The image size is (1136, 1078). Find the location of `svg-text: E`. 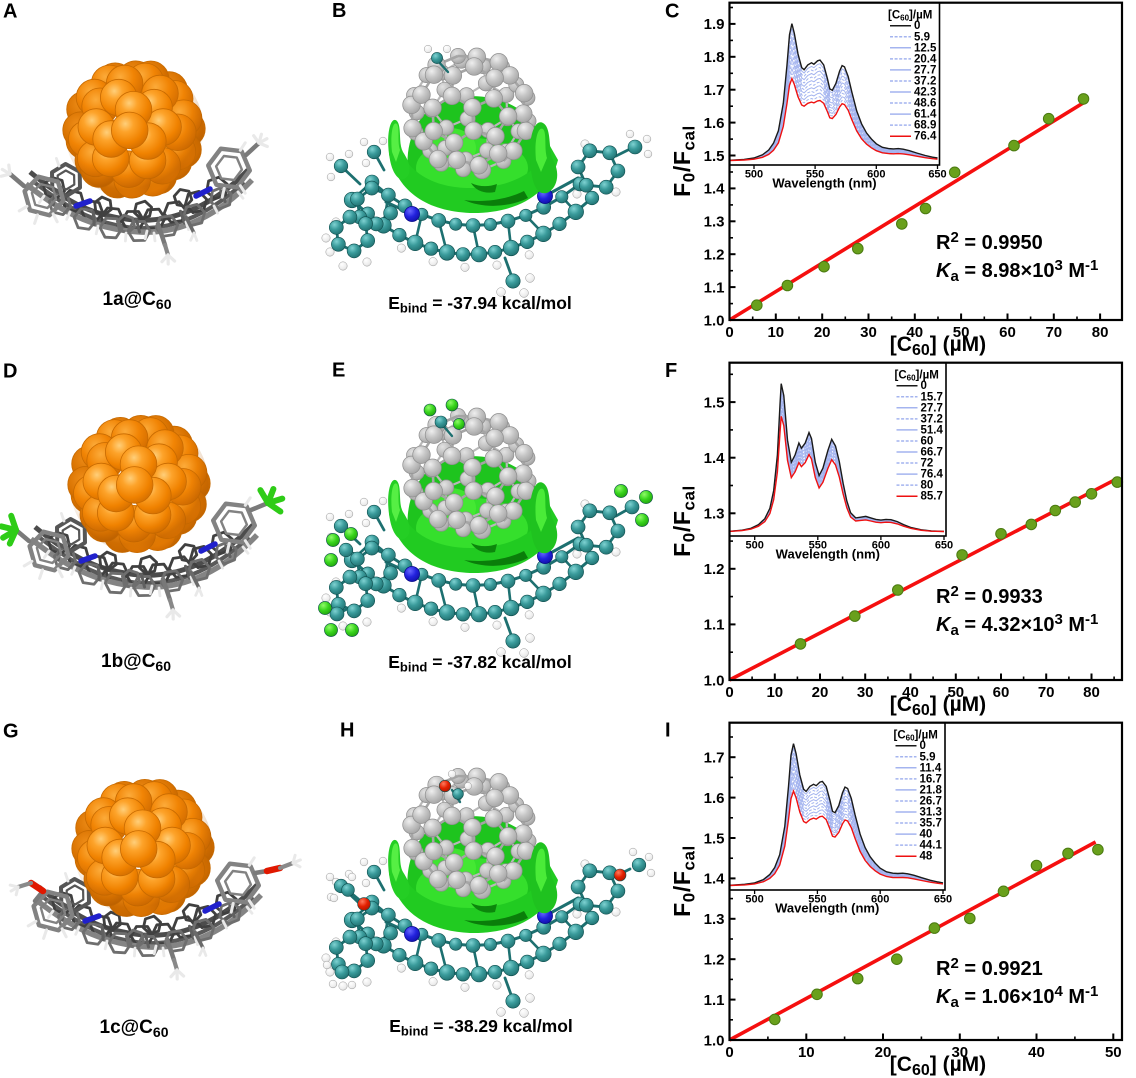

svg-text: E is located at coordinates (338, 371).